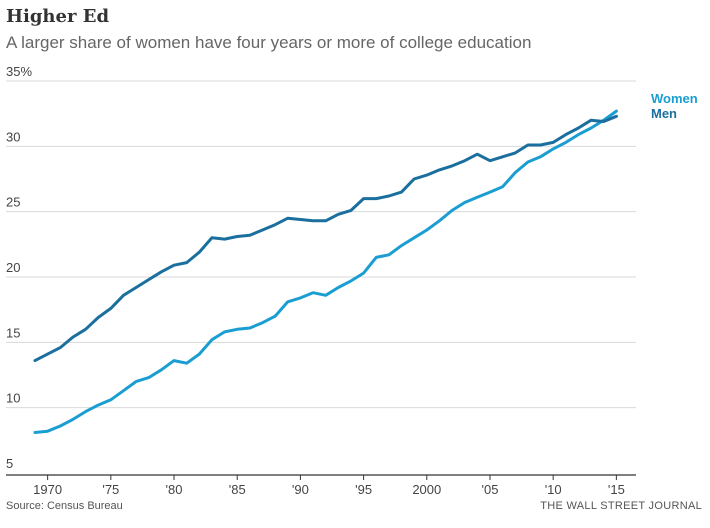 The image size is (710, 528). Describe the element at coordinates (13, 136) in the screenshot. I see `y-tick-label: 30` at that location.